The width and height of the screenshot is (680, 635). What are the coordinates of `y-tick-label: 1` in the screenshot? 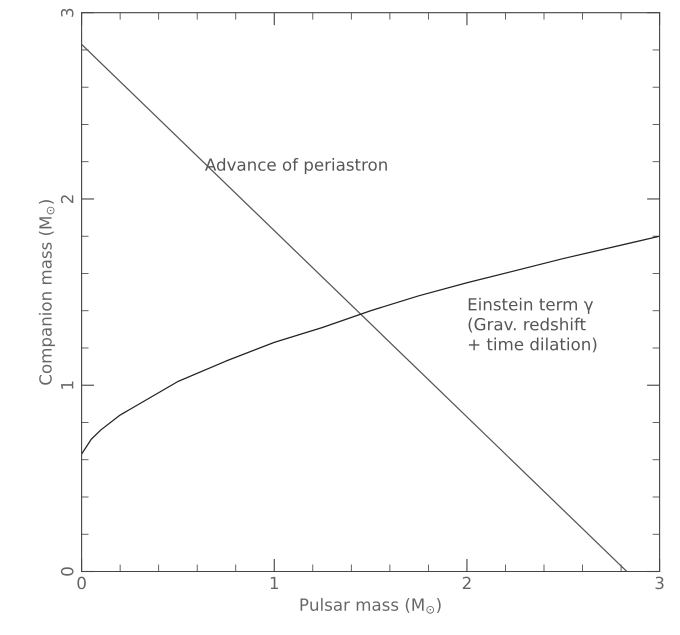 It's located at (67, 385).